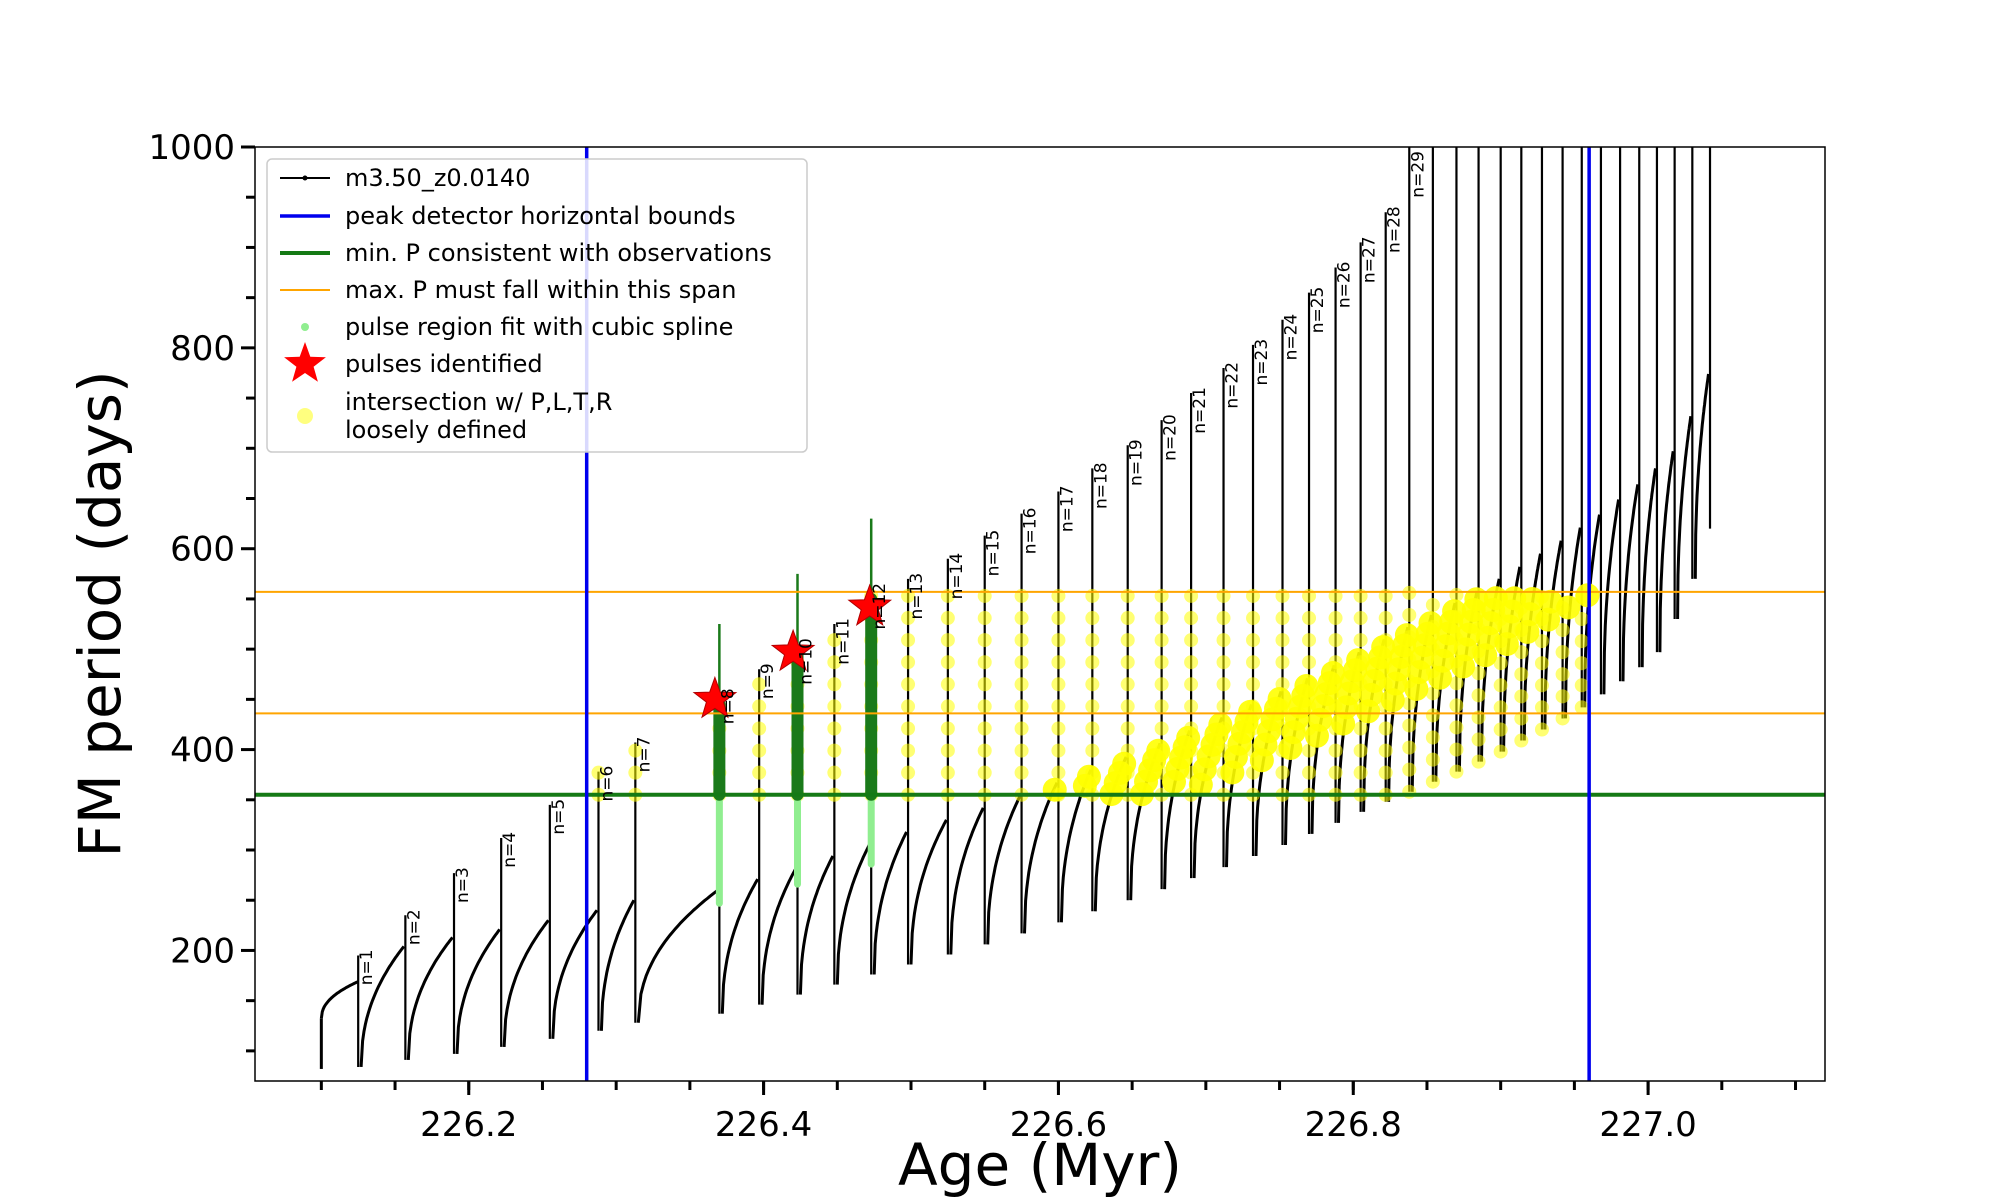 The width and height of the screenshot is (2000, 1200). I want to click on pulse-number-label: n=8, so click(728, 706).